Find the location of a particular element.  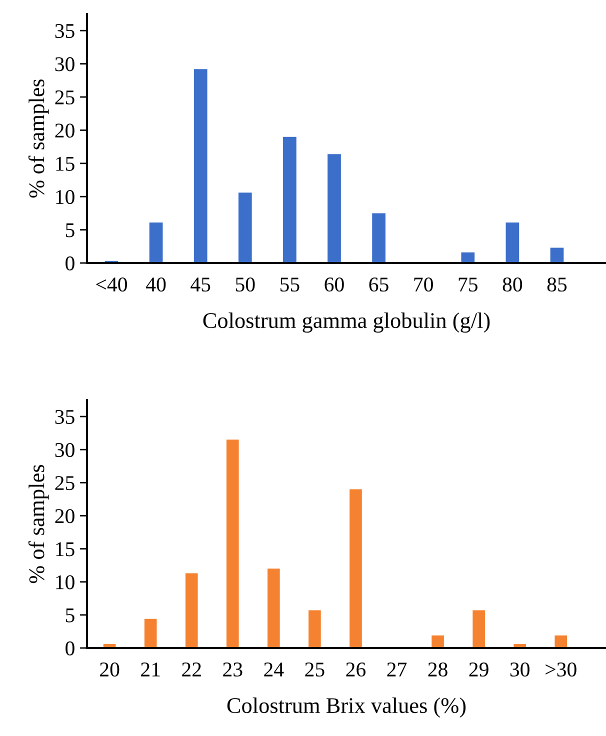

x-axis-title: Colostrum Brix values (%) is located at coordinates (346, 707).